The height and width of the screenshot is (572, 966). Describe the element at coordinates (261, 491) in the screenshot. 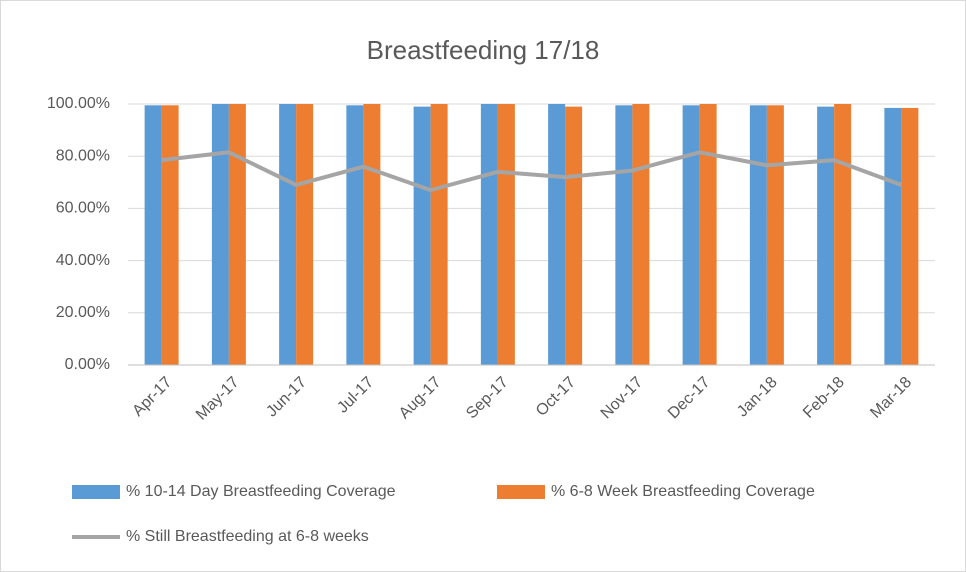

I see `legend-label: % 10-14 Day Breastfeeding Coverage` at that location.